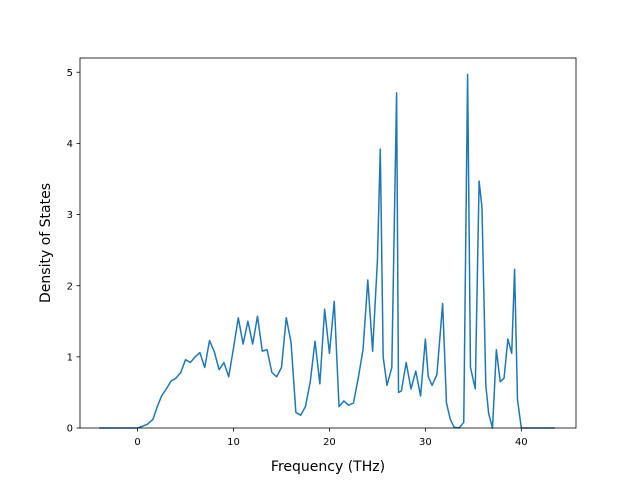  Describe the element at coordinates (70, 429) in the screenshot. I see `y-tick-label: 0` at that location.